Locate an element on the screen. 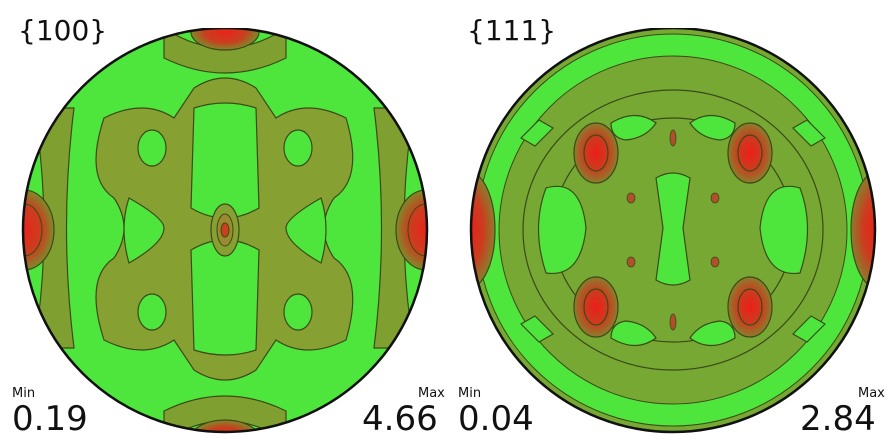 Image resolution: width=889 pixels, height=441 pixels. max-value-100: 4.66 is located at coordinates (400, 419).